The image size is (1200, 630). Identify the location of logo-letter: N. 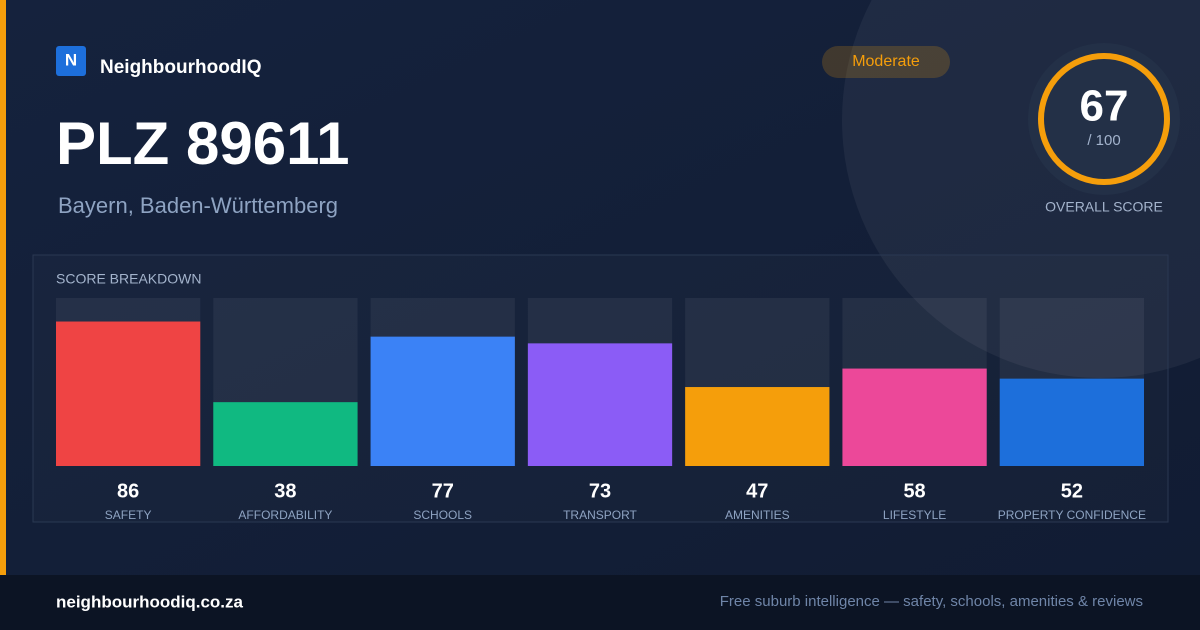
(71, 59).